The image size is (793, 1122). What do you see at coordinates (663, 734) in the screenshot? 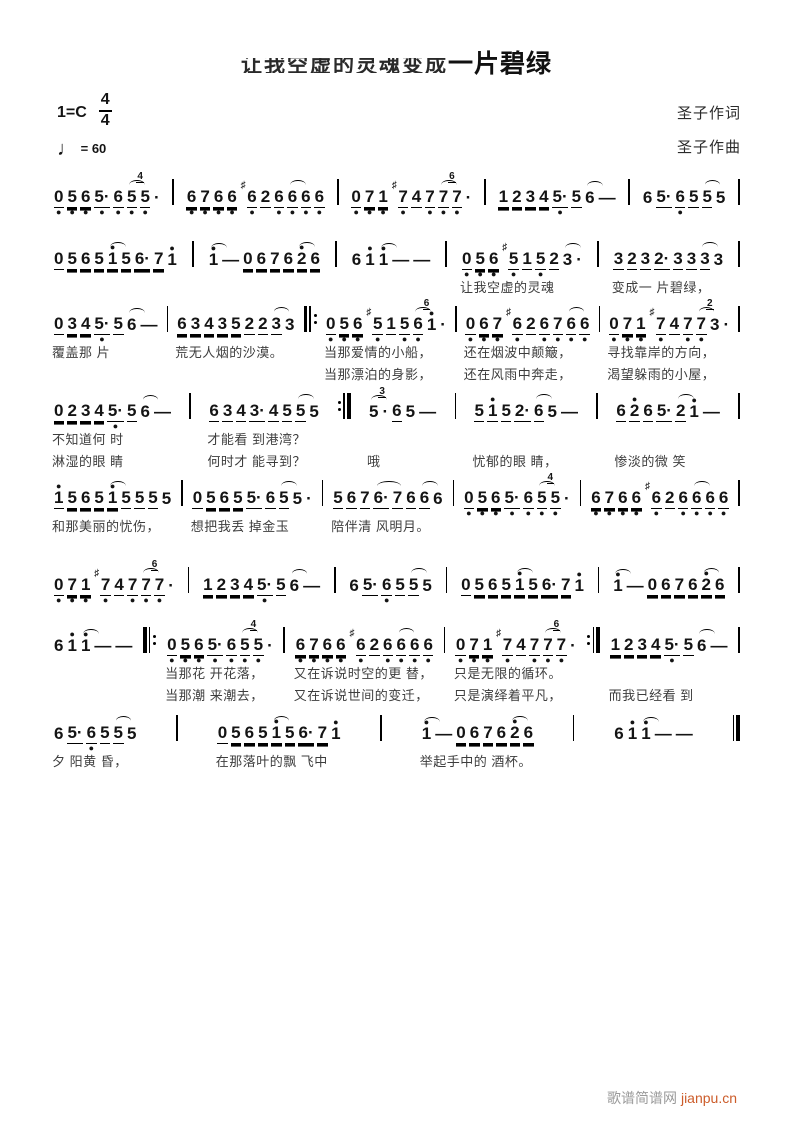
I see `note: —` at bounding box center [663, 734].